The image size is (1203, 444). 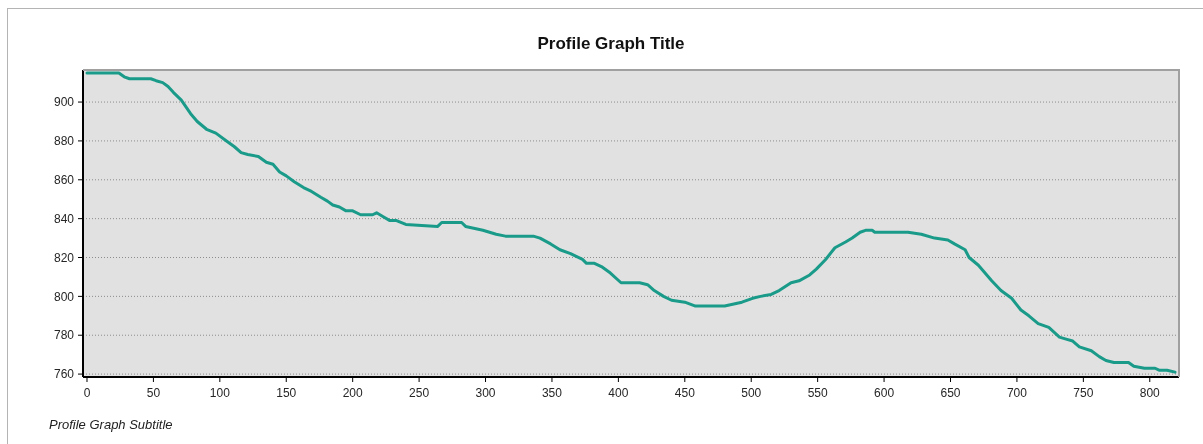 What do you see at coordinates (485, 392) in the screenshot?
I see `x-tick-label: 300` at bounding box center [485, 392].